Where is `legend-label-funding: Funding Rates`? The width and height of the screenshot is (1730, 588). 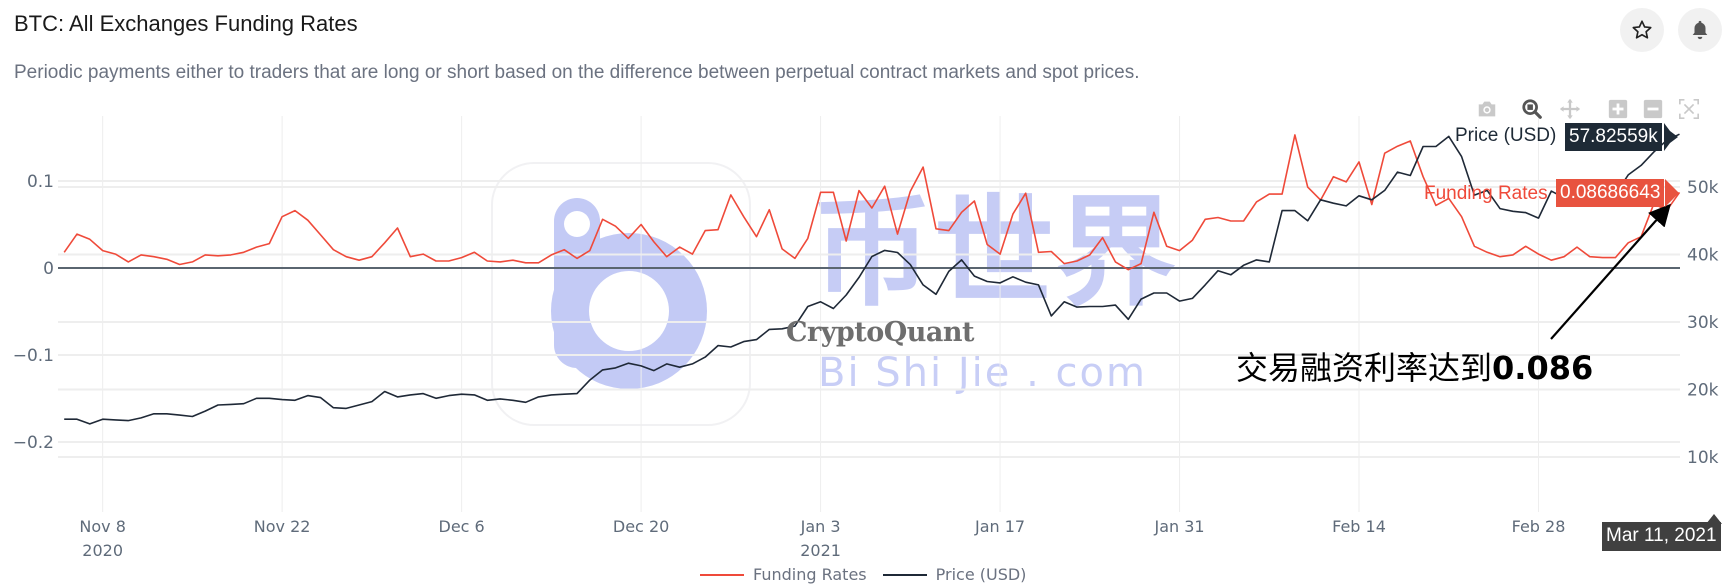
legend-label-funding: Funding Rates is located at coordinates (810, 574).